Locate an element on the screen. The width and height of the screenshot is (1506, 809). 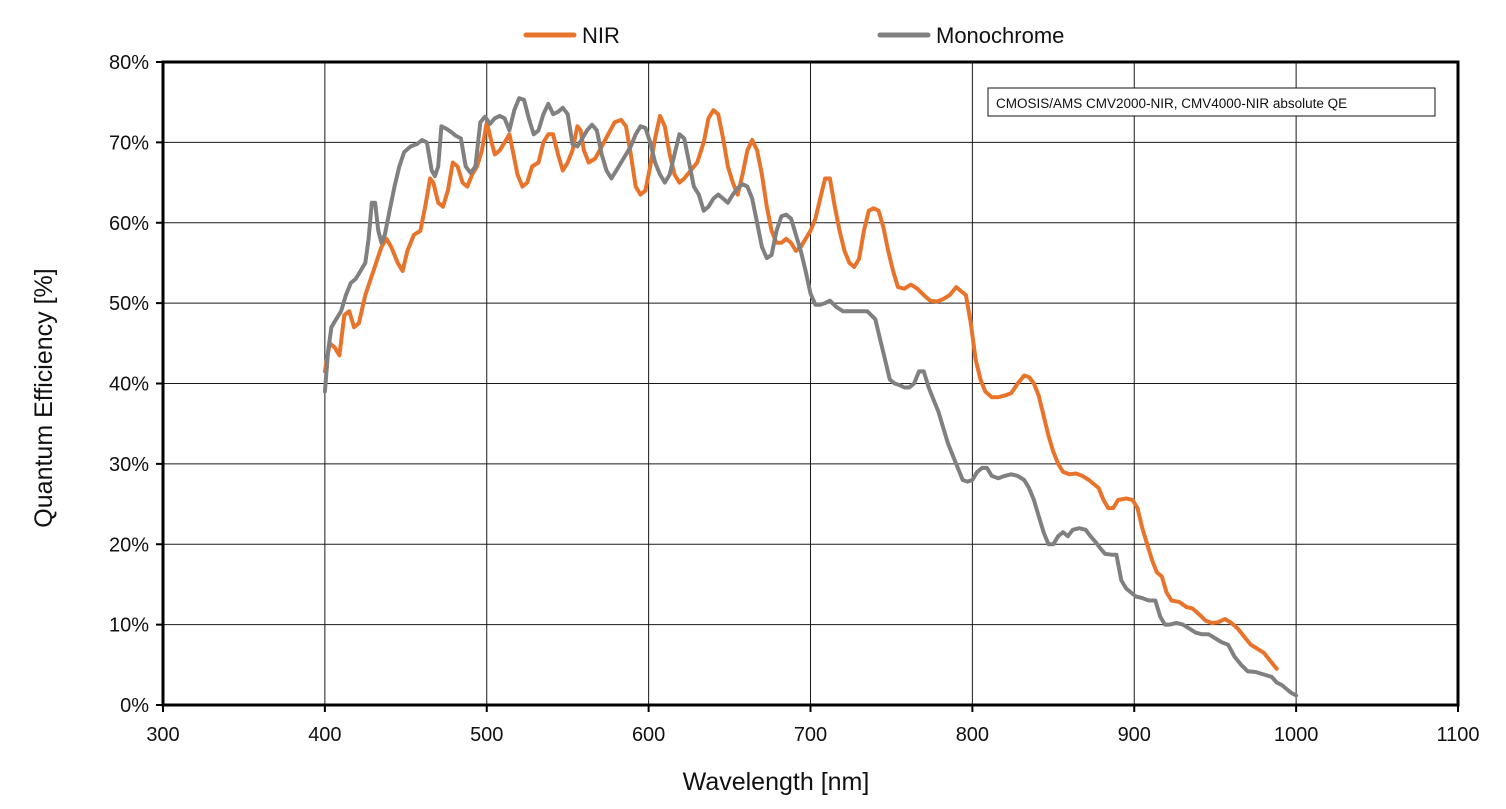
x-tick-label-800: 800 is located at coordinates (972, 735).